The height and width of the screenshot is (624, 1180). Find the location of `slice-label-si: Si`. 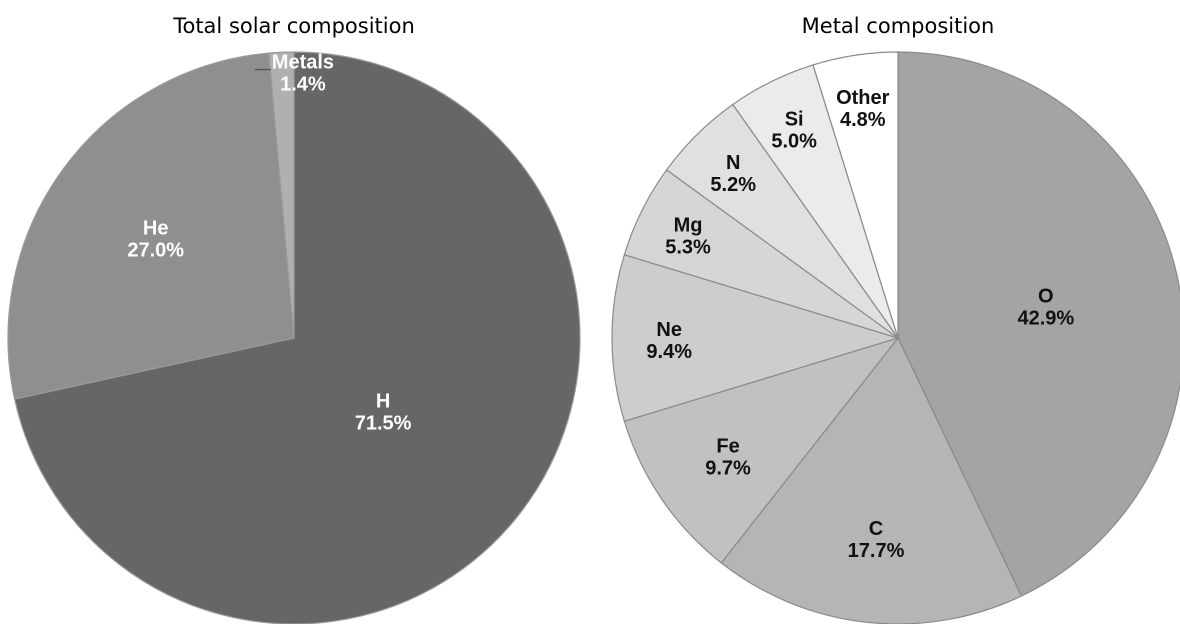

slice-label-si: Si is located at coordinates (794, 120).